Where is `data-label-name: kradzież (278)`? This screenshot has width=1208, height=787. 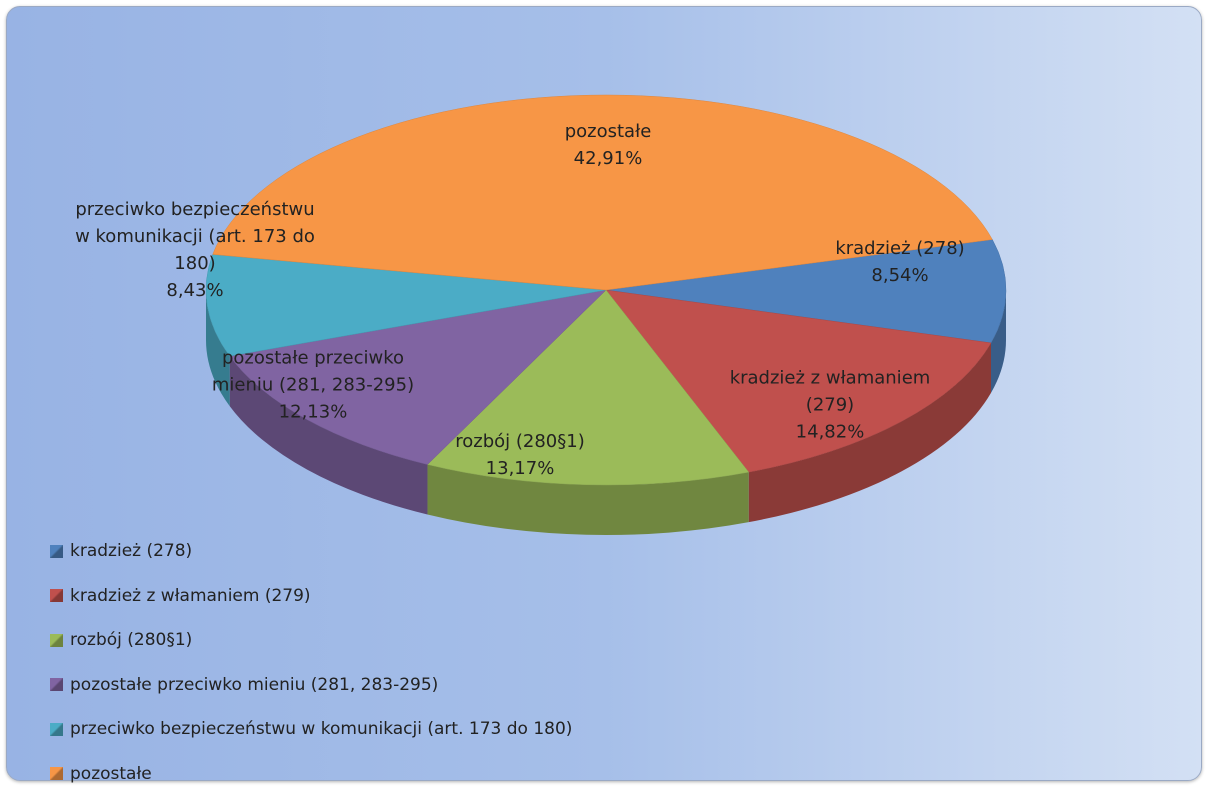 data-label-name: kradzież (278) is located at coordinates (900, 248).